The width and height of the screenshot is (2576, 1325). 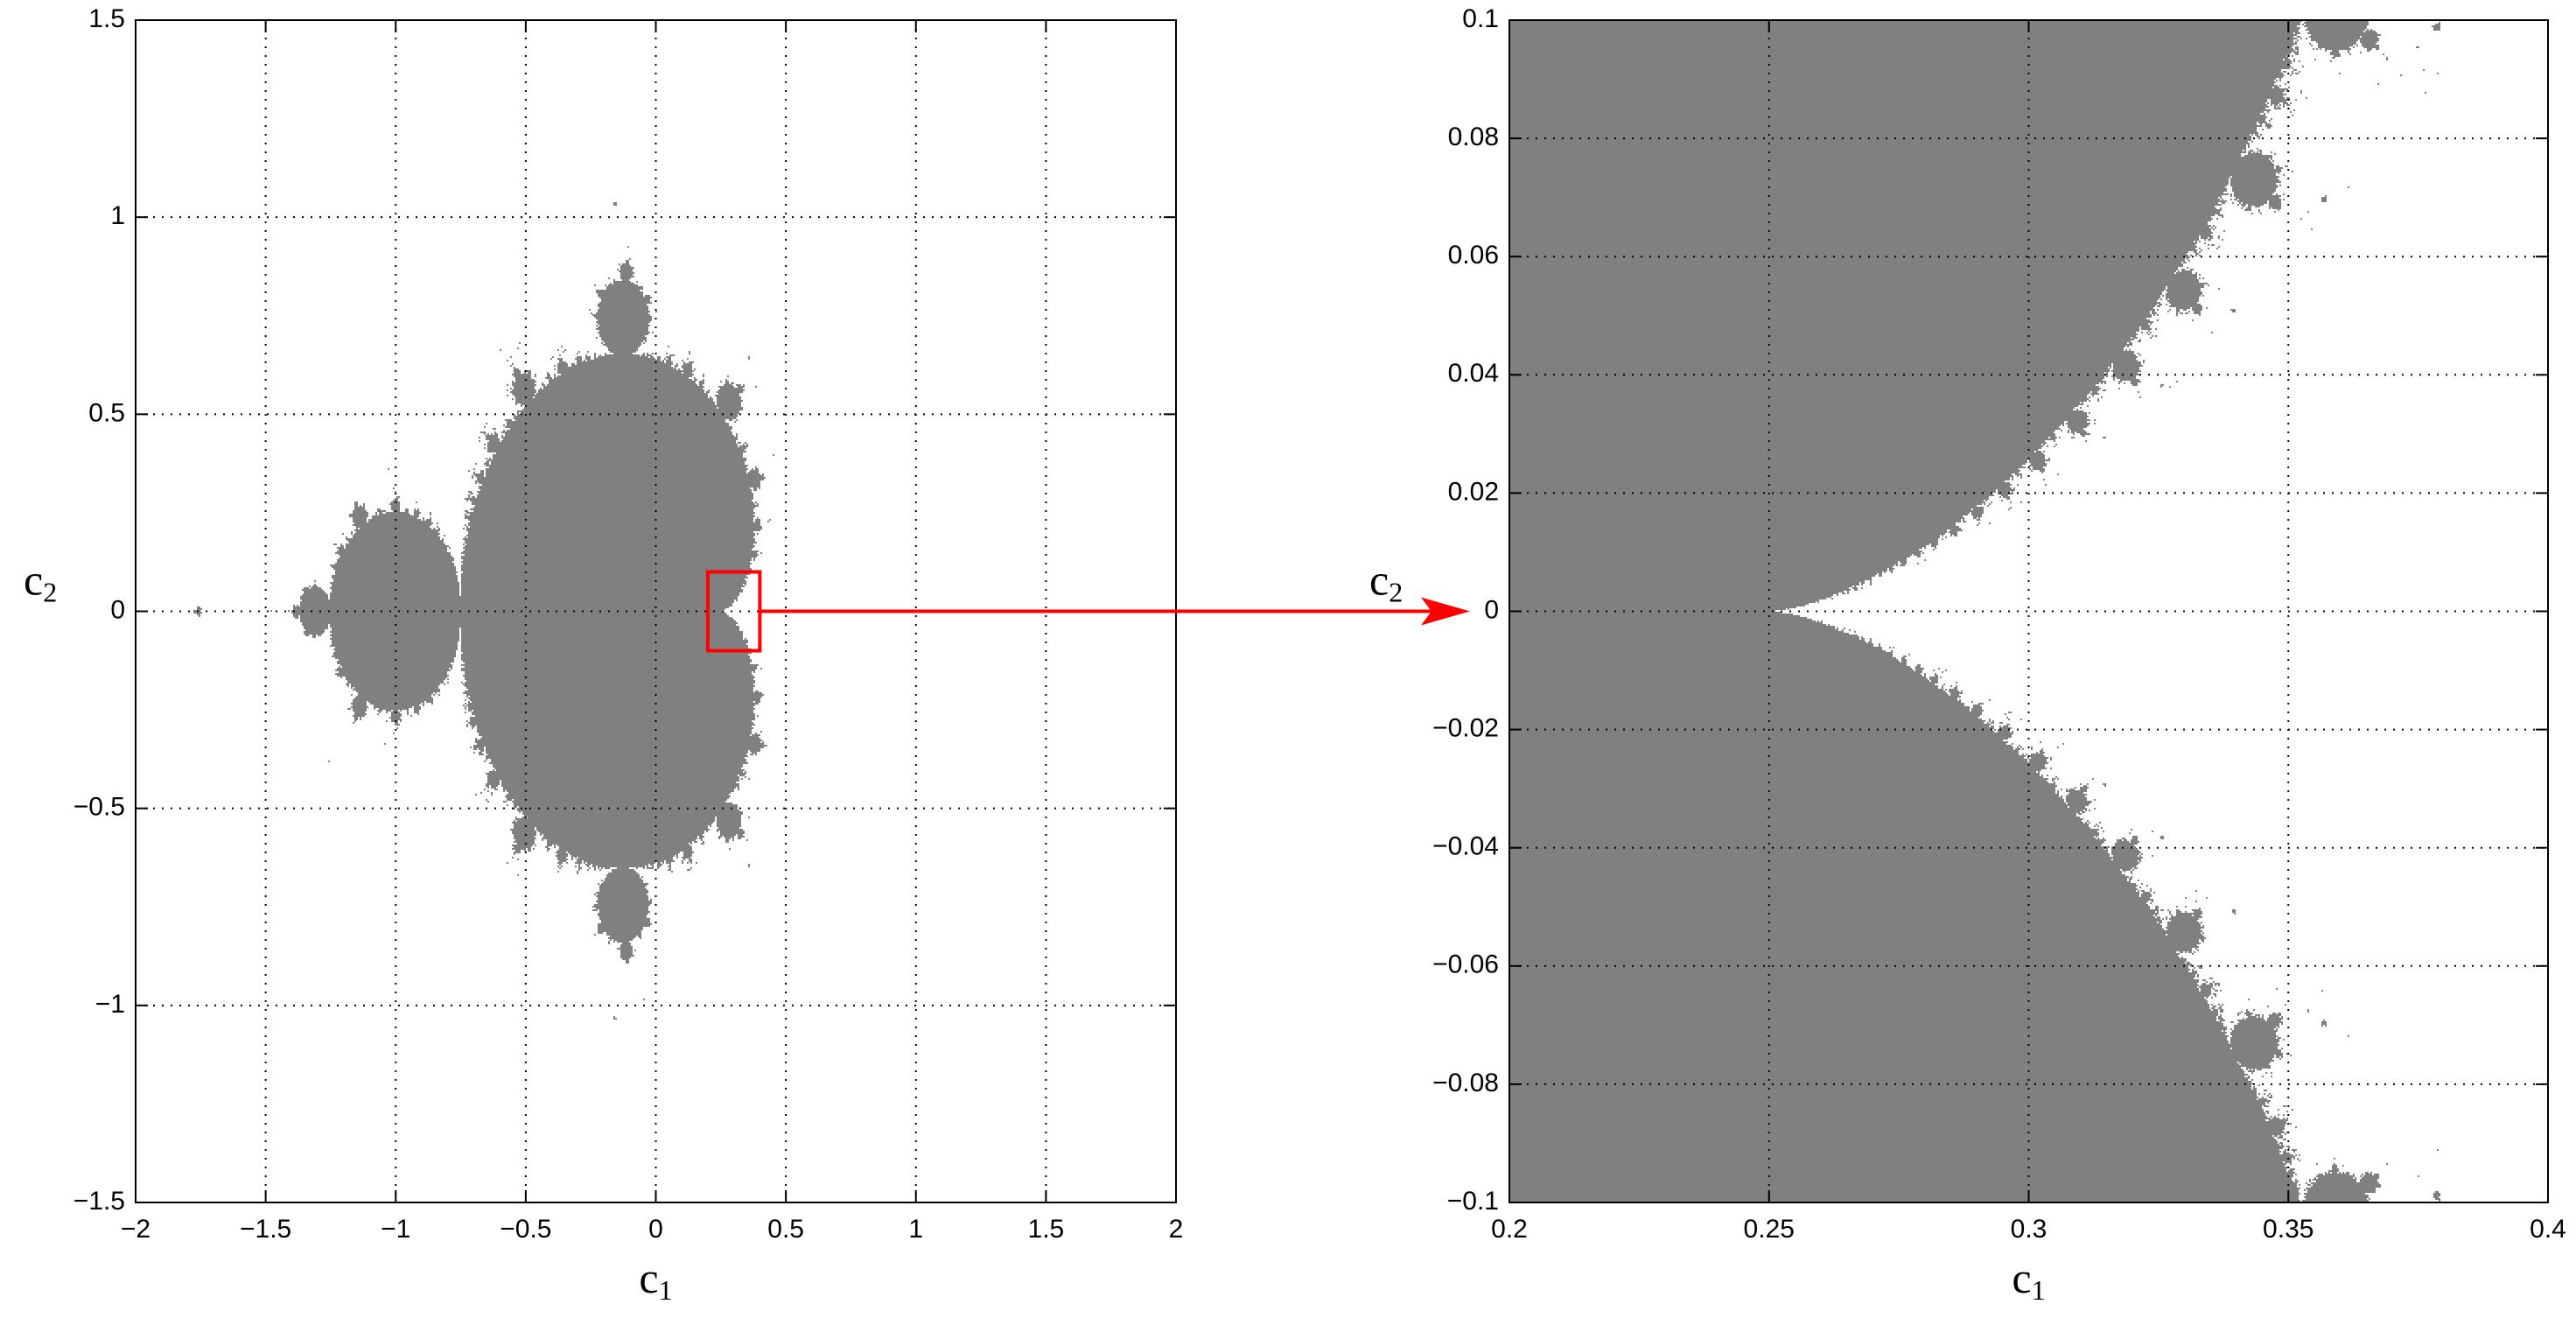 I want to click on x-tick-label: 1, so click(x=915, y=1230).